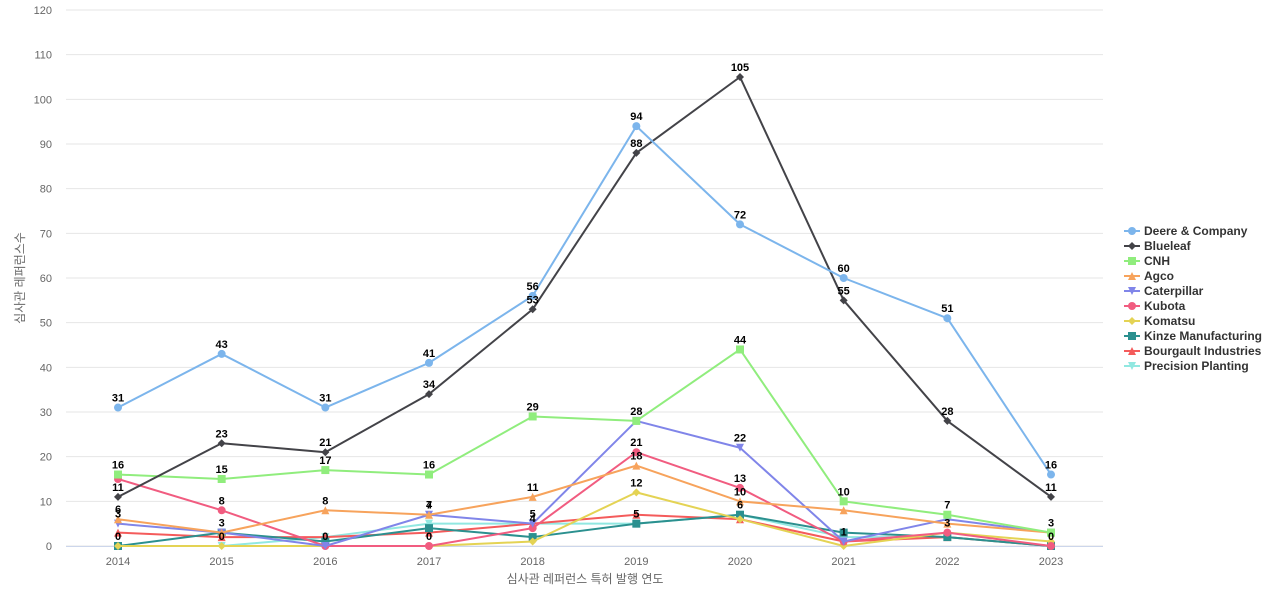 The height and width of the screenshot is (605, 1280). I want to click on legend-item-agco: Agco, so click(1149, 276).